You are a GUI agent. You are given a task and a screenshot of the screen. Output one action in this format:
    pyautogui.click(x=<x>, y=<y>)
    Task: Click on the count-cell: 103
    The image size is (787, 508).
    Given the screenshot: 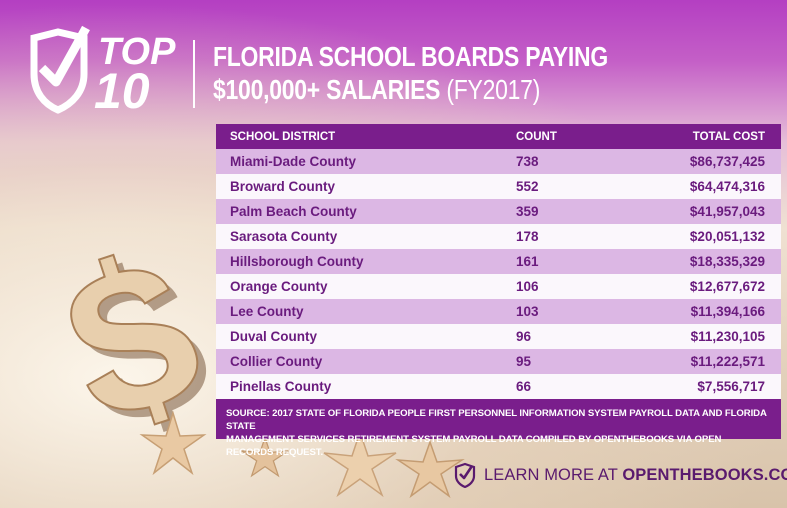 What is the action you would take?
    pyautogui.click(x=527, y=311)
    